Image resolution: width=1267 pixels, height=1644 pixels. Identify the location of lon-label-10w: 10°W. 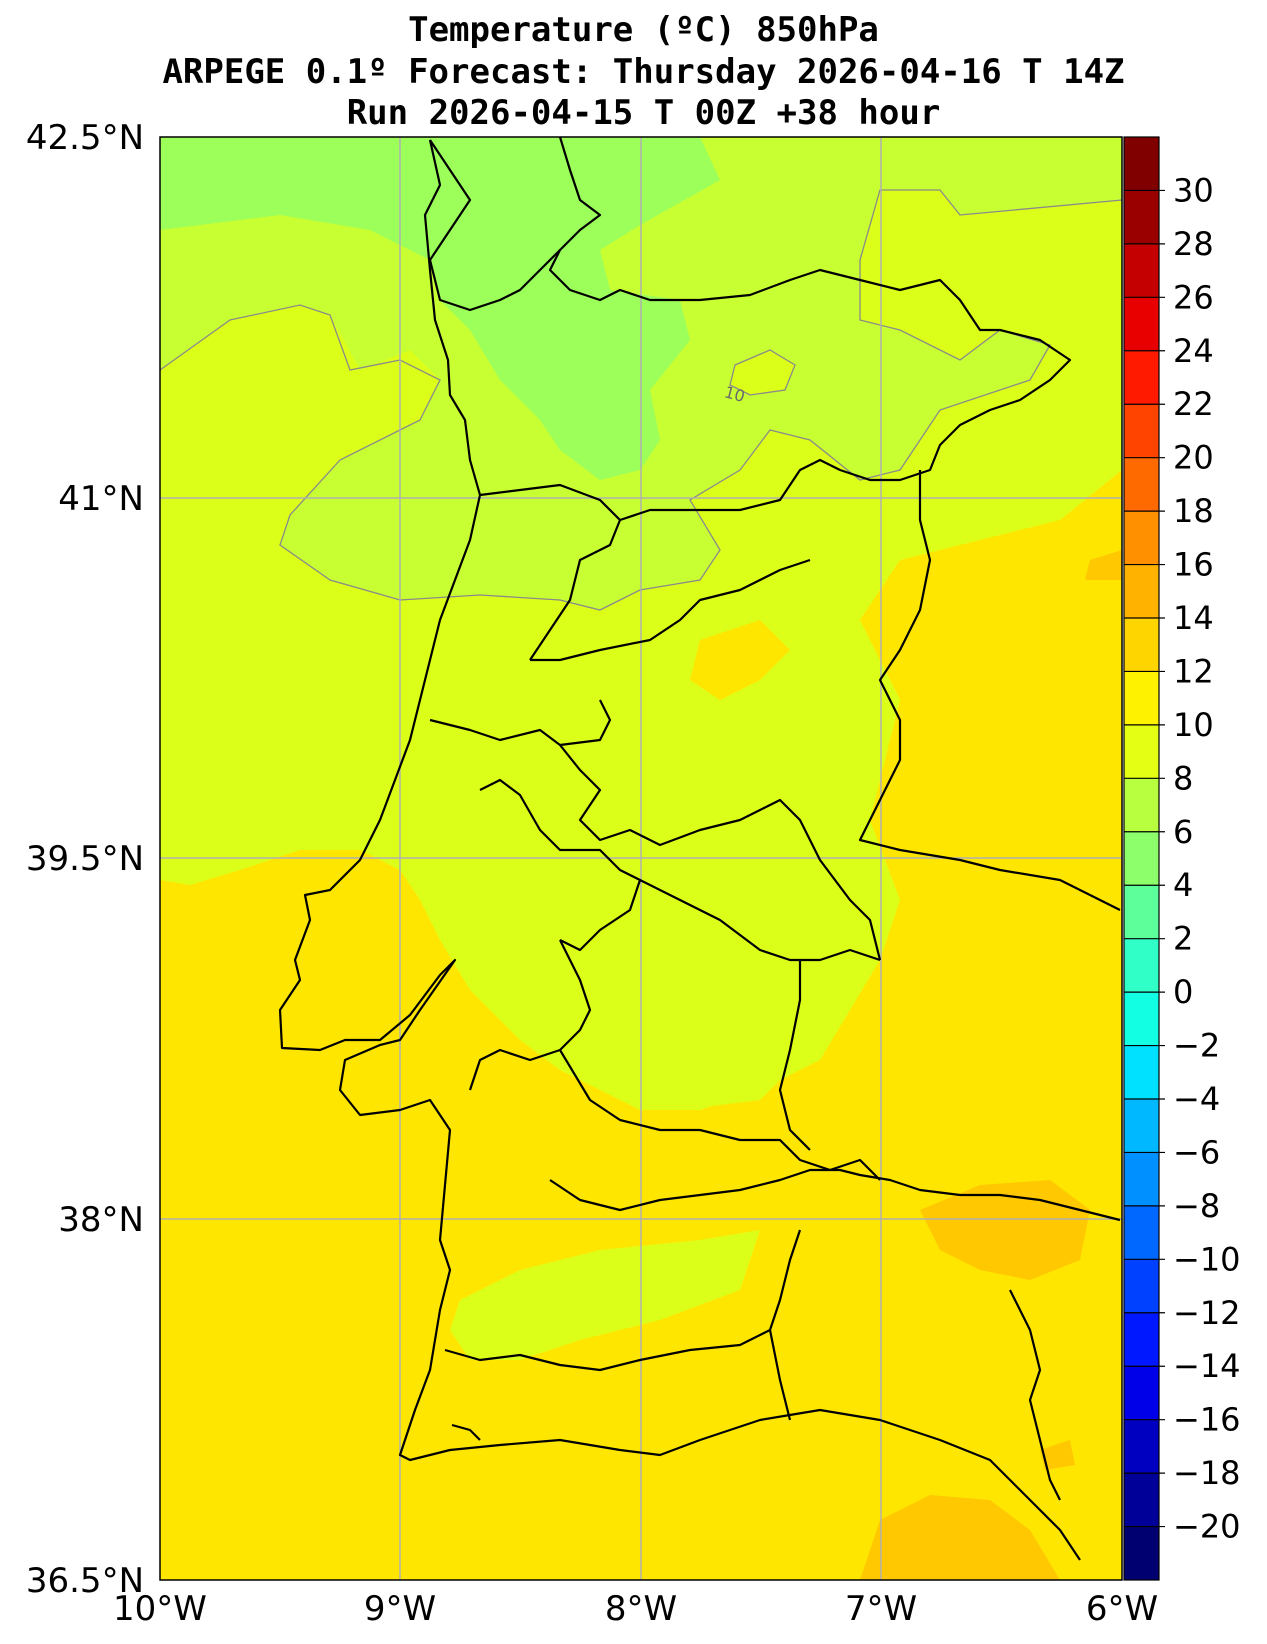
(160, 1609).